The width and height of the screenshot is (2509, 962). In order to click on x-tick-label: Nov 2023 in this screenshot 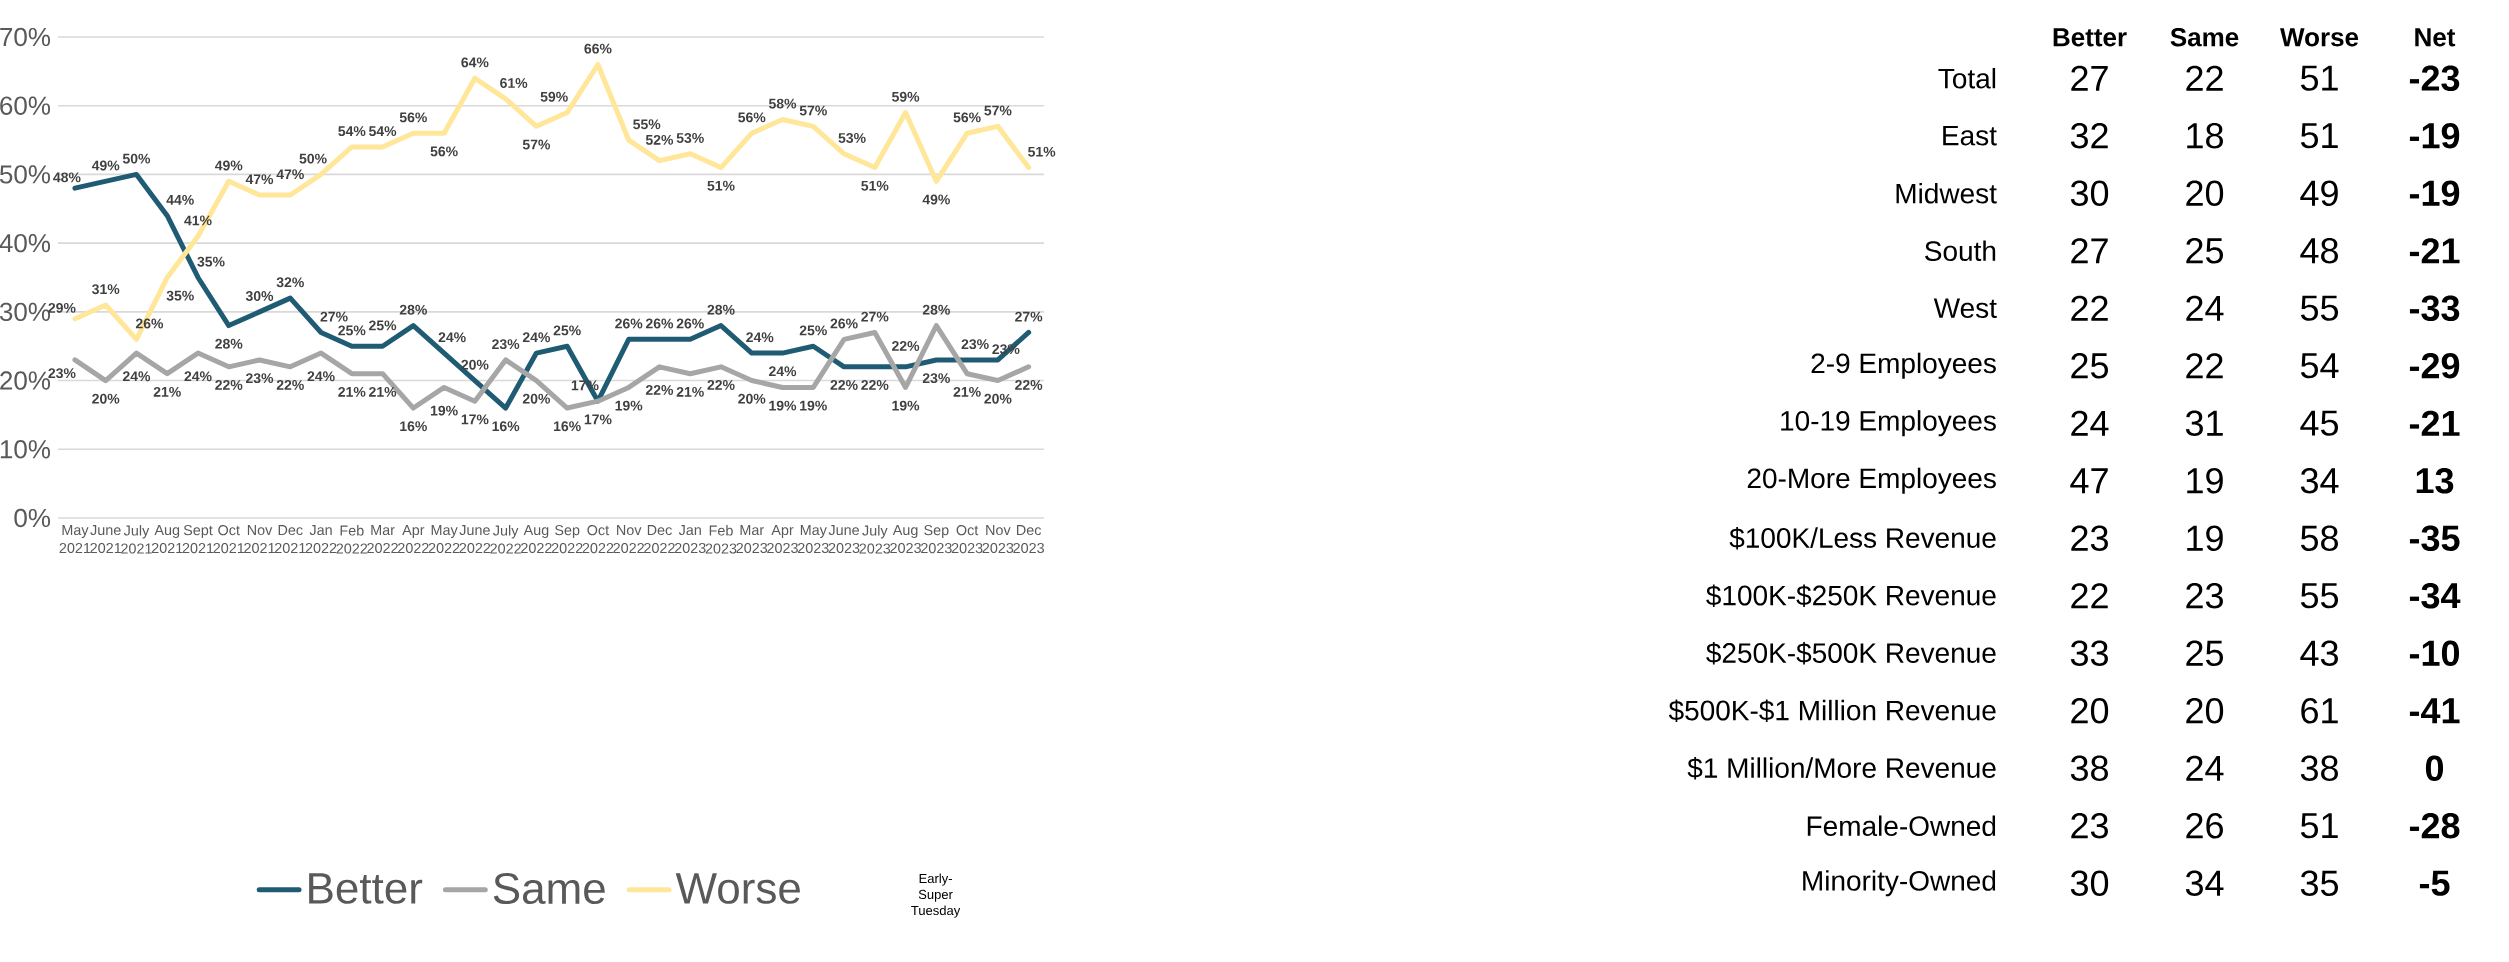, I will do `click(998, 539)`.